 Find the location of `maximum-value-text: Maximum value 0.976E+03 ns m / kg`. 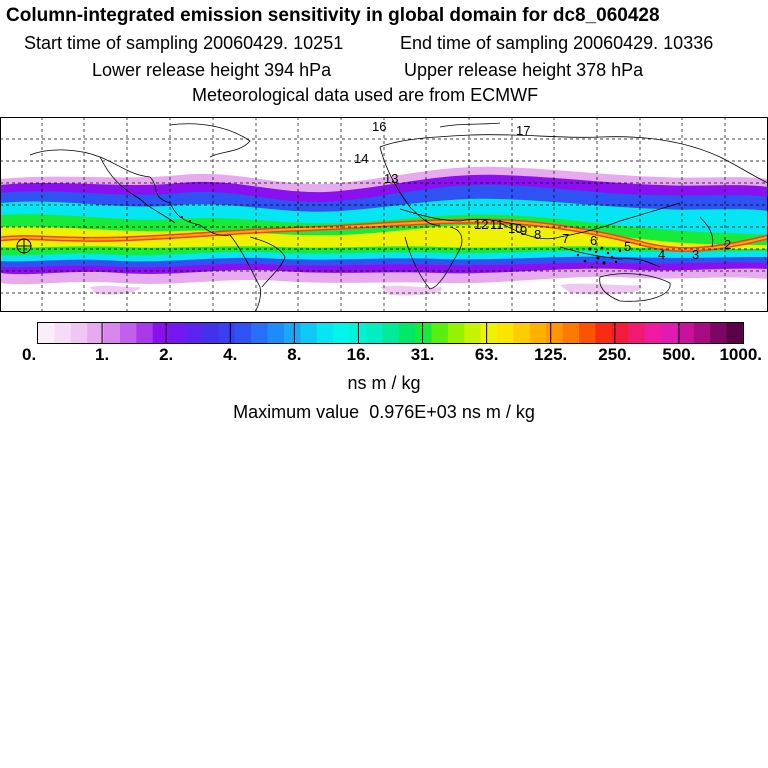

maximum-value-text: Maximum value 0.976E+03 ns m / kg is located at coordinates (384, 412).